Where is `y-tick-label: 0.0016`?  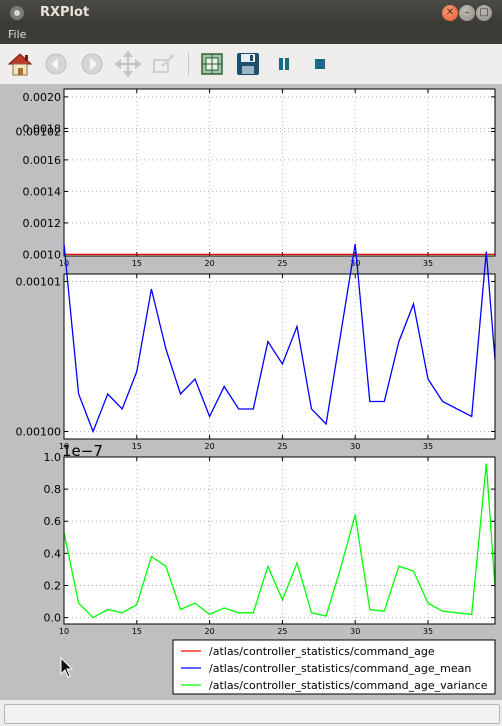 y-tick-label: 0.0016 is located at coordinates (42, 160).